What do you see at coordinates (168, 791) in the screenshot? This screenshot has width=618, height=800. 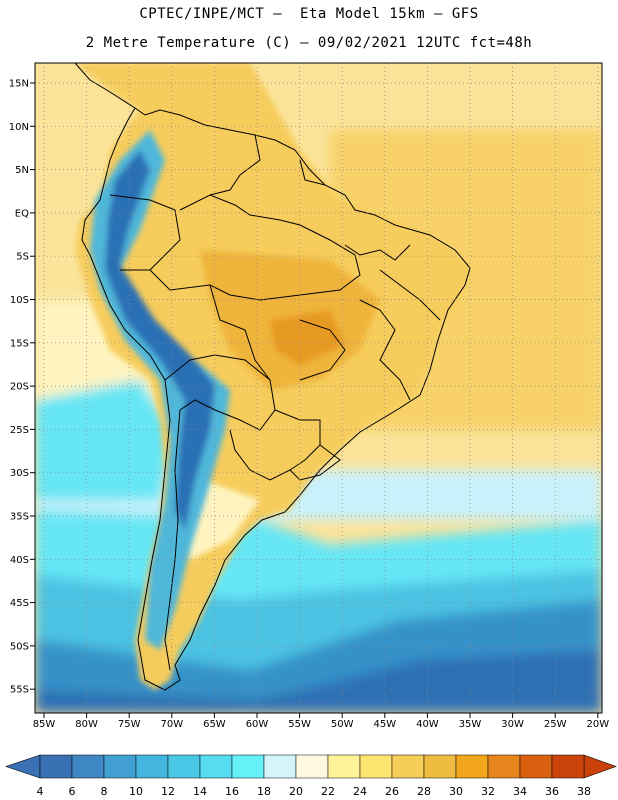 I see `colorbar-label: 12` at bounding box center [168, 791].